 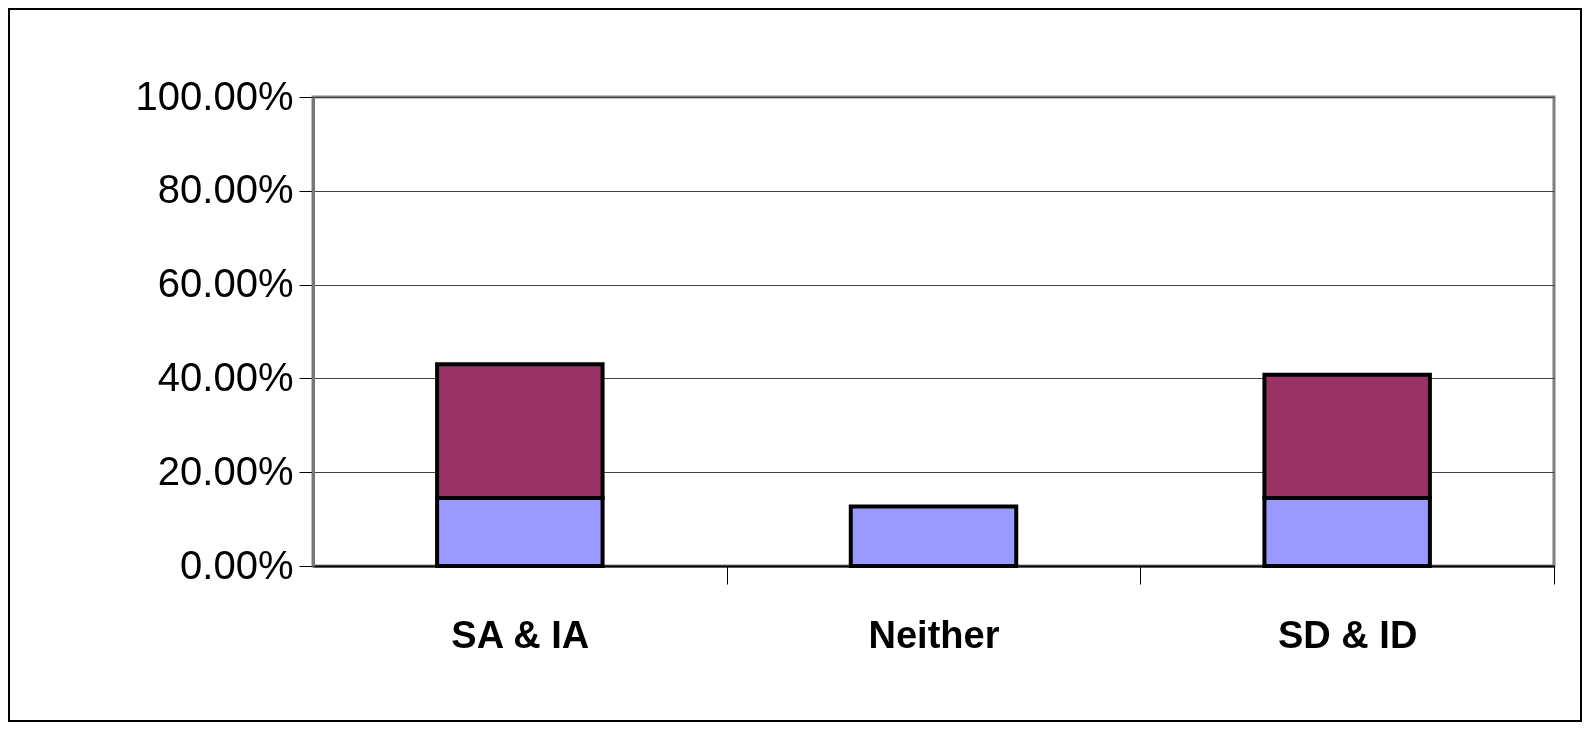 What do you see at coordinates (934, 634) in the screenshot?
I see `x-tick-label: Neither` at bounding box center [934, 634].